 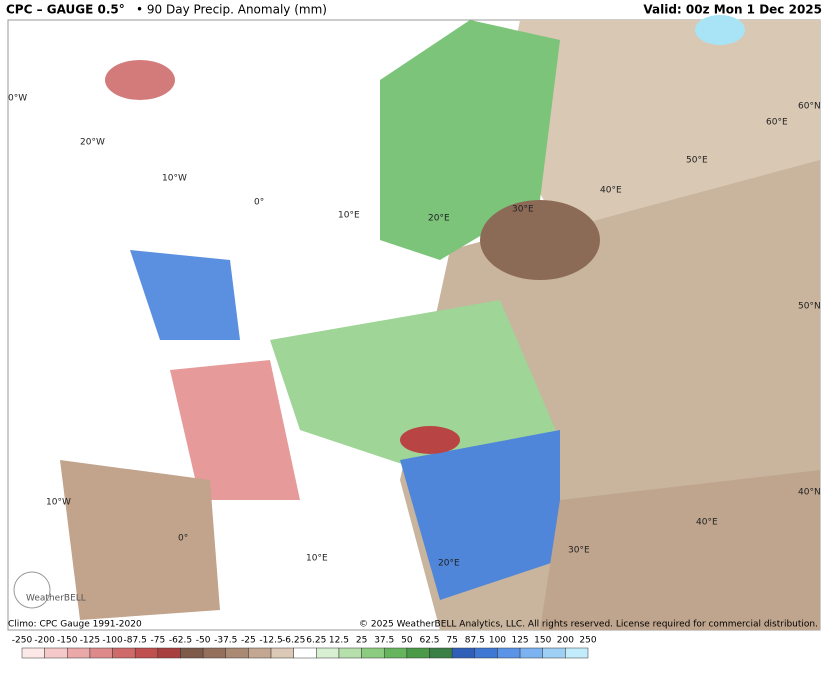 I want to click on colorbar-label: -125, so click(x=90, y=641).